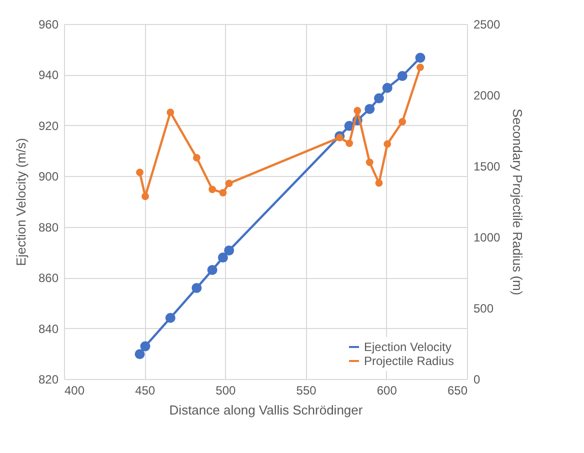 This screenshot has width=584, height=453. Describe the element at coordinates (266, 410) in the screenshot. I see `x-axis-title: Distance along Vallis Schrödinger` at that location.